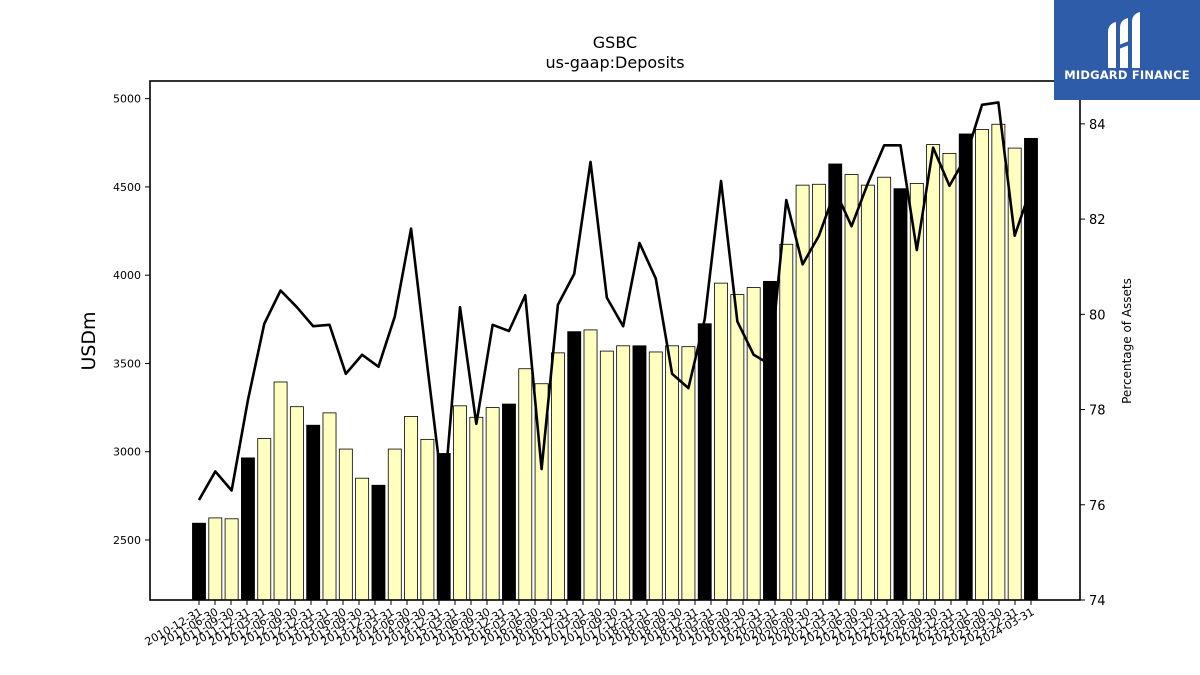  I want to click on y-tick-label: 4500, so click(127, 187).